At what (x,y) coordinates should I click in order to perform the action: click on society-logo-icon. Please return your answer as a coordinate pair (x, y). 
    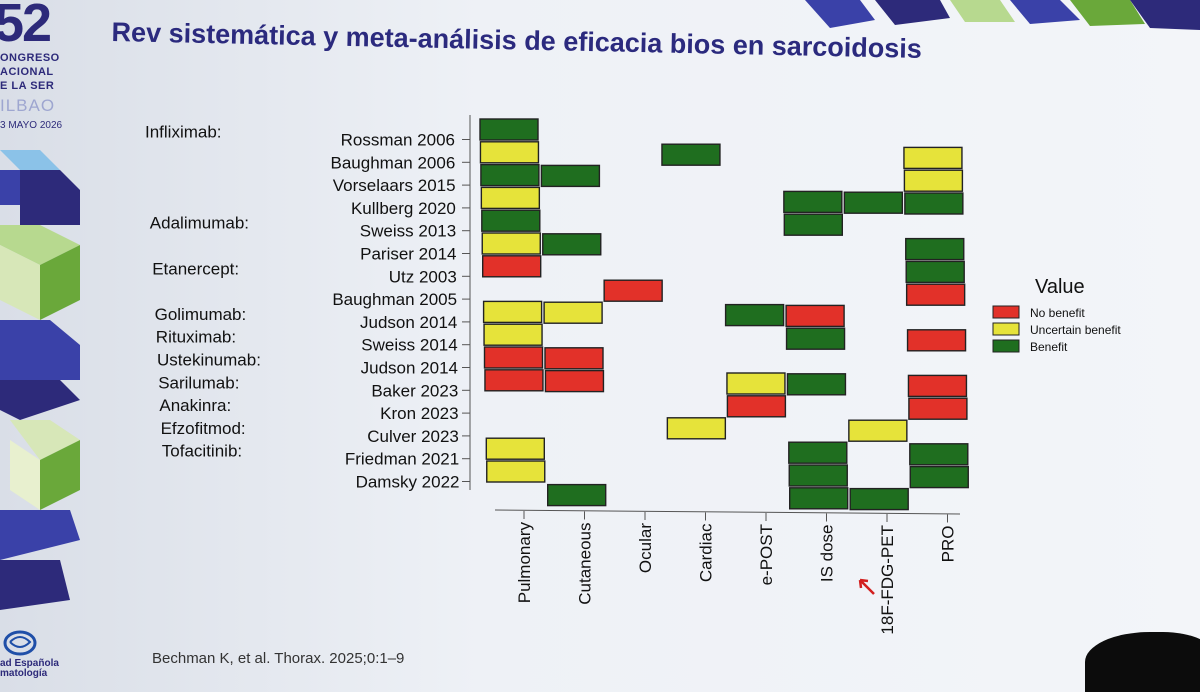
    Looking at the image, I should click on (20, 643).